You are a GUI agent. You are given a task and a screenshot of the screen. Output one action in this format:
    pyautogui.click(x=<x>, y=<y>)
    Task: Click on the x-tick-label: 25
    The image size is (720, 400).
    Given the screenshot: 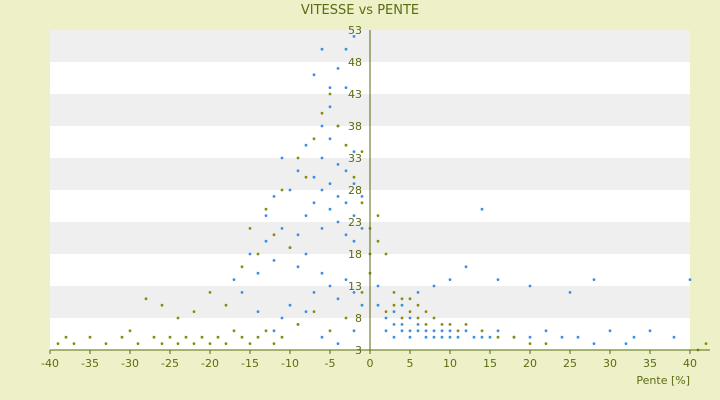 What is the action you would take?
    pyautogui.click(x=570, y=363)
    